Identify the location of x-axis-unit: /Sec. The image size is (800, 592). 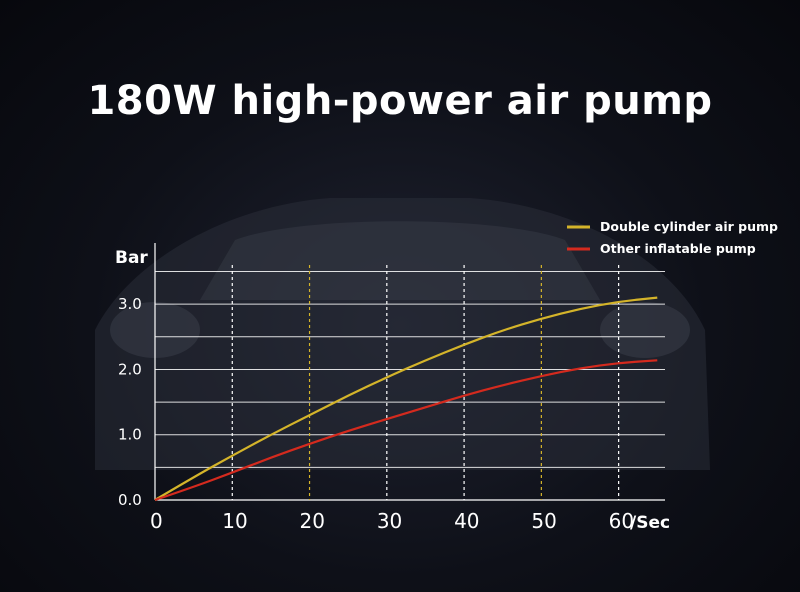
(650, 523).